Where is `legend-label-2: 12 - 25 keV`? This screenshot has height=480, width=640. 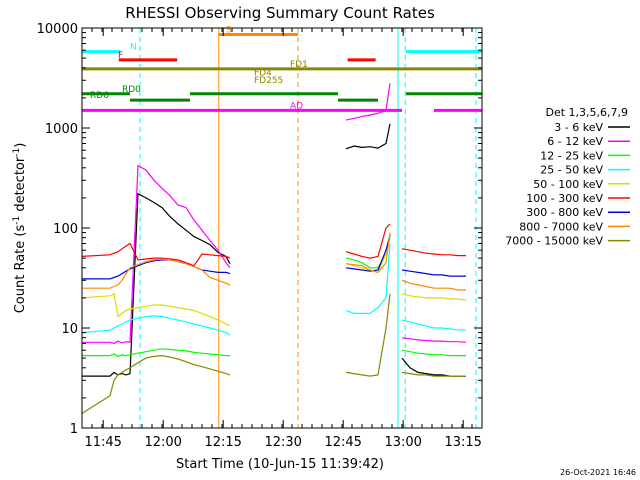 legend-label-2: 12 - 25 keV is located at coordinates (571, 155).